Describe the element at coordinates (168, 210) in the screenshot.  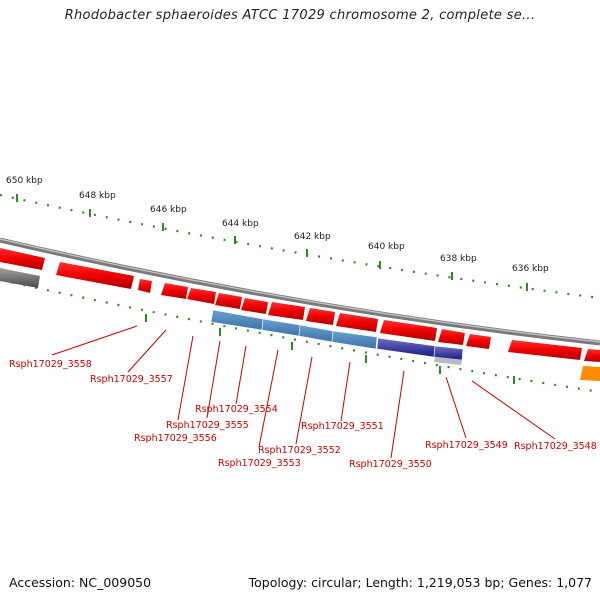
I see `tick-label-646: 646 kbp` at that location.